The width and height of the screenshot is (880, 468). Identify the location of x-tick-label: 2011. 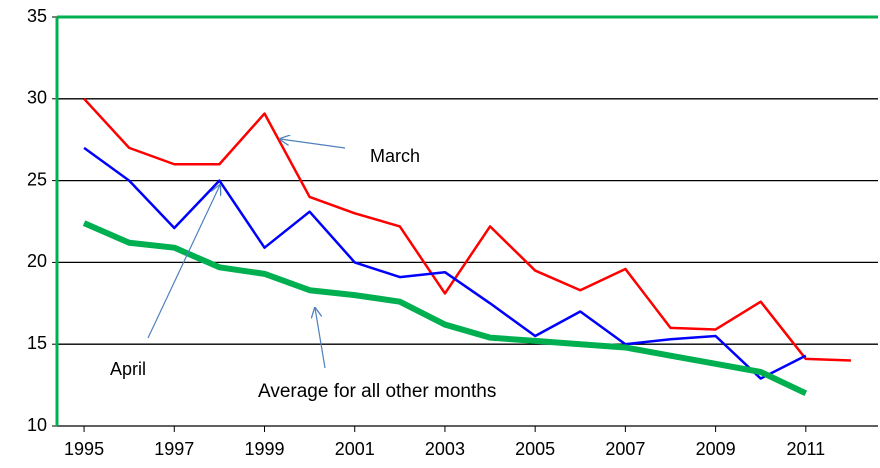
(805, 449).